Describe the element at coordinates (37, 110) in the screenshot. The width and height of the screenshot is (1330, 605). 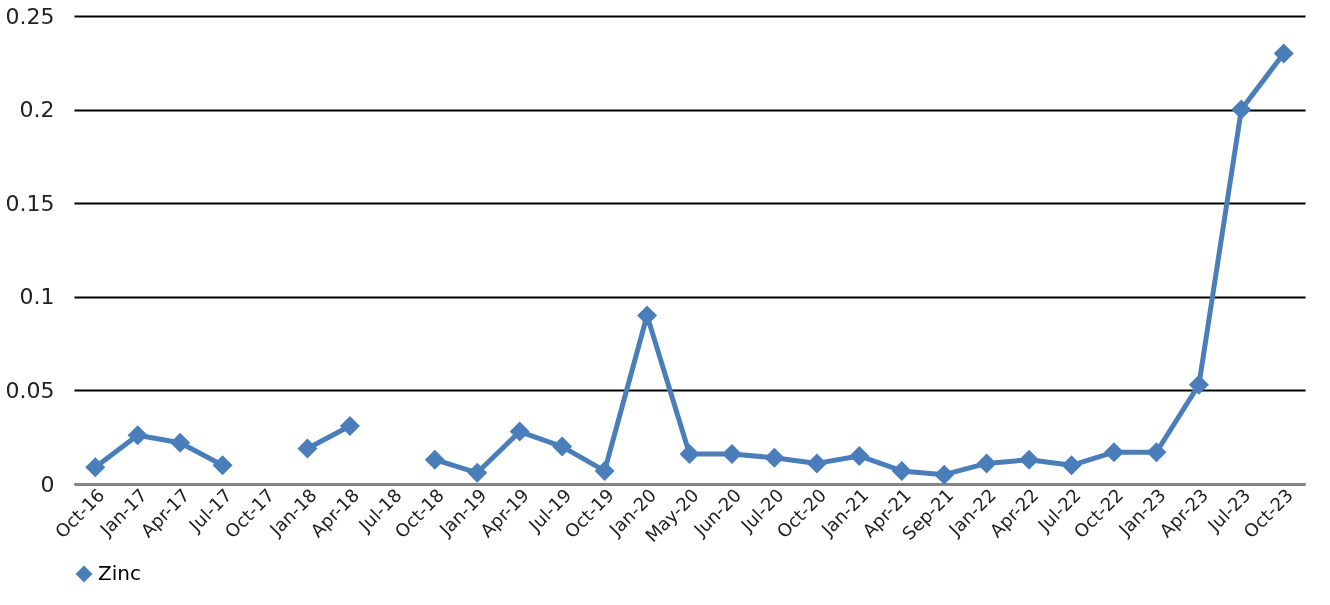
I see `y-tick-label: 0.2` at that location.